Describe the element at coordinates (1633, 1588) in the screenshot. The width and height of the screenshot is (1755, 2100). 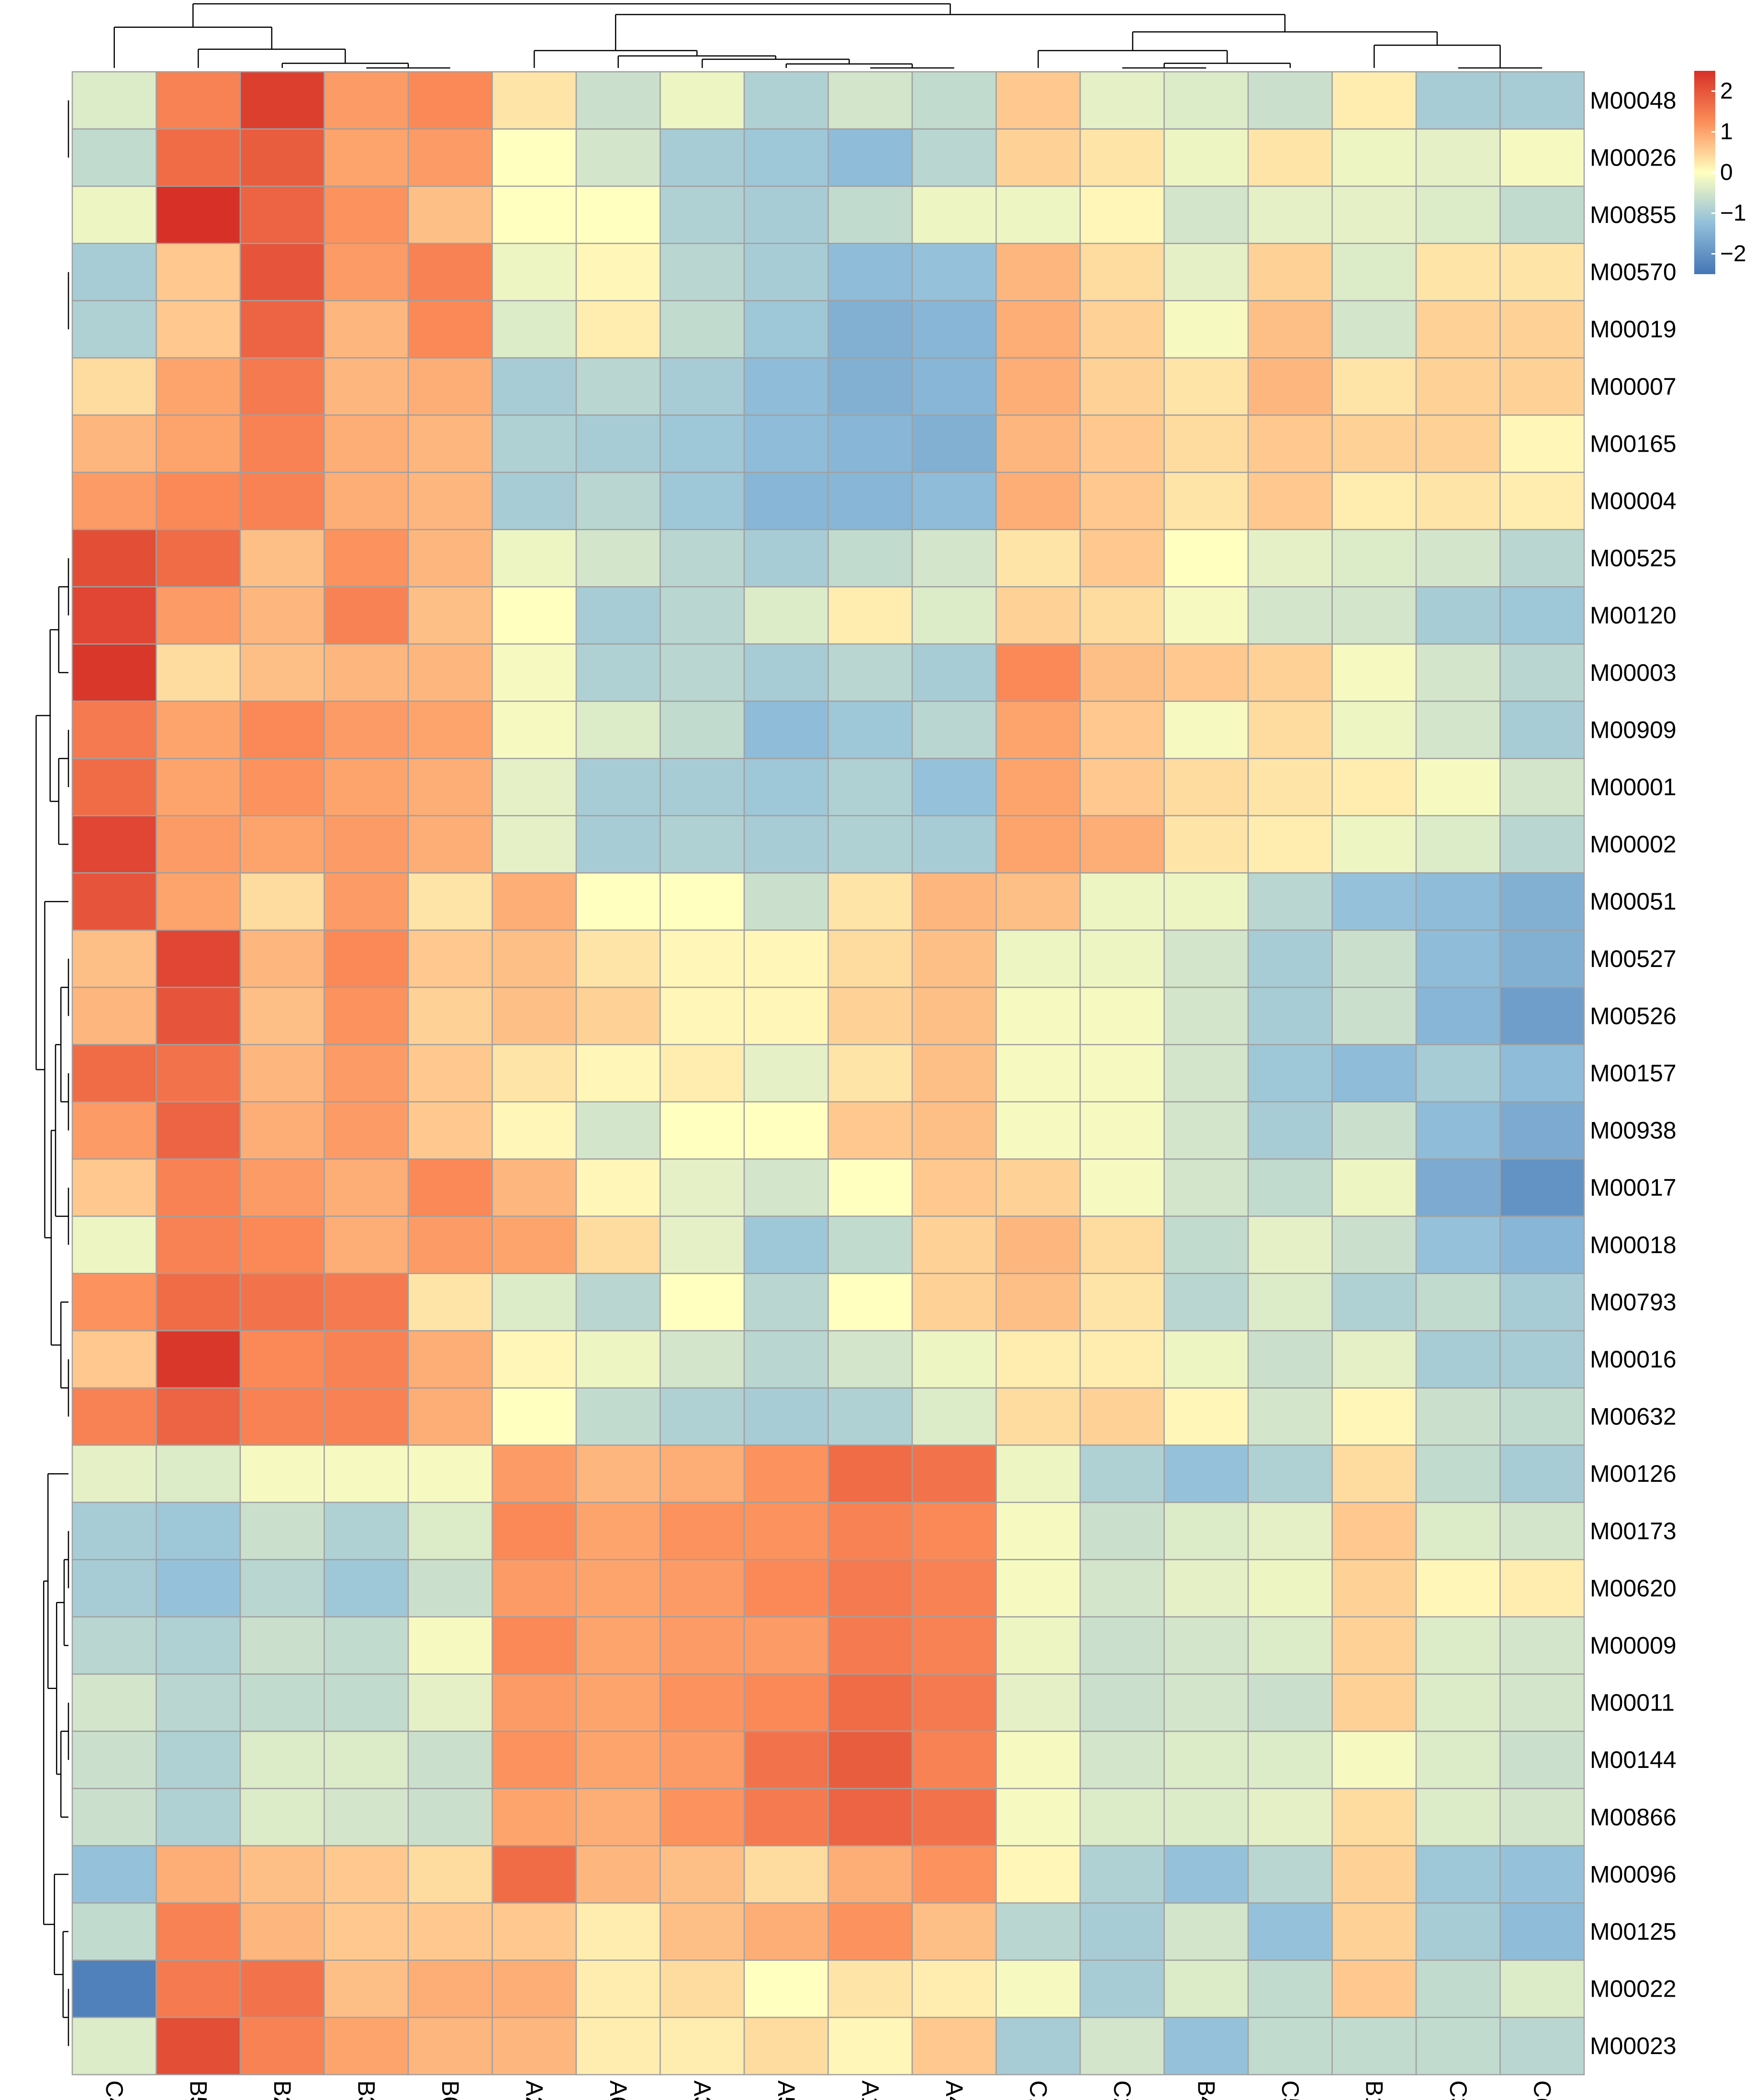
I see `row-label: M00620` at that location.